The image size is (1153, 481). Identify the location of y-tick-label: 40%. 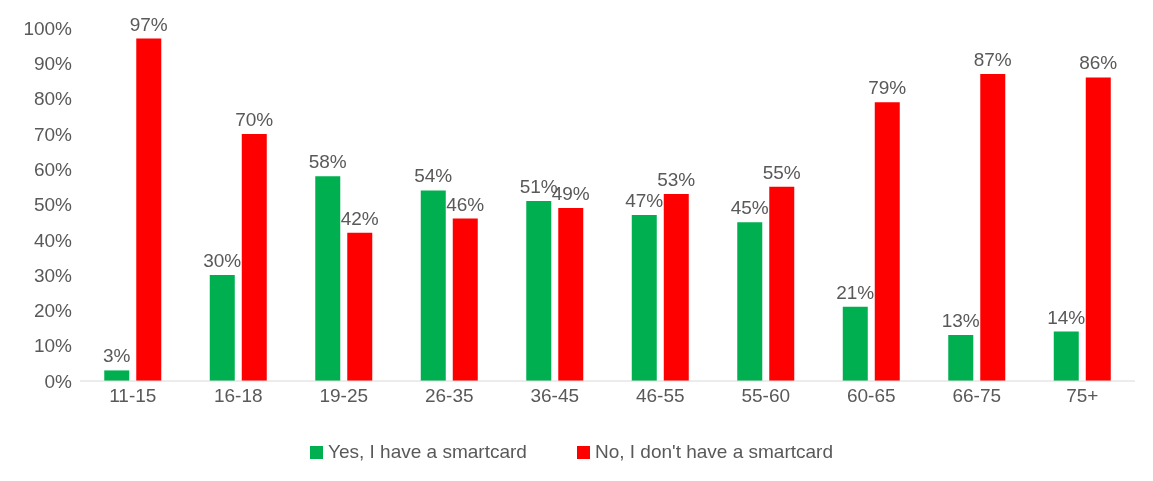
(53, 240).